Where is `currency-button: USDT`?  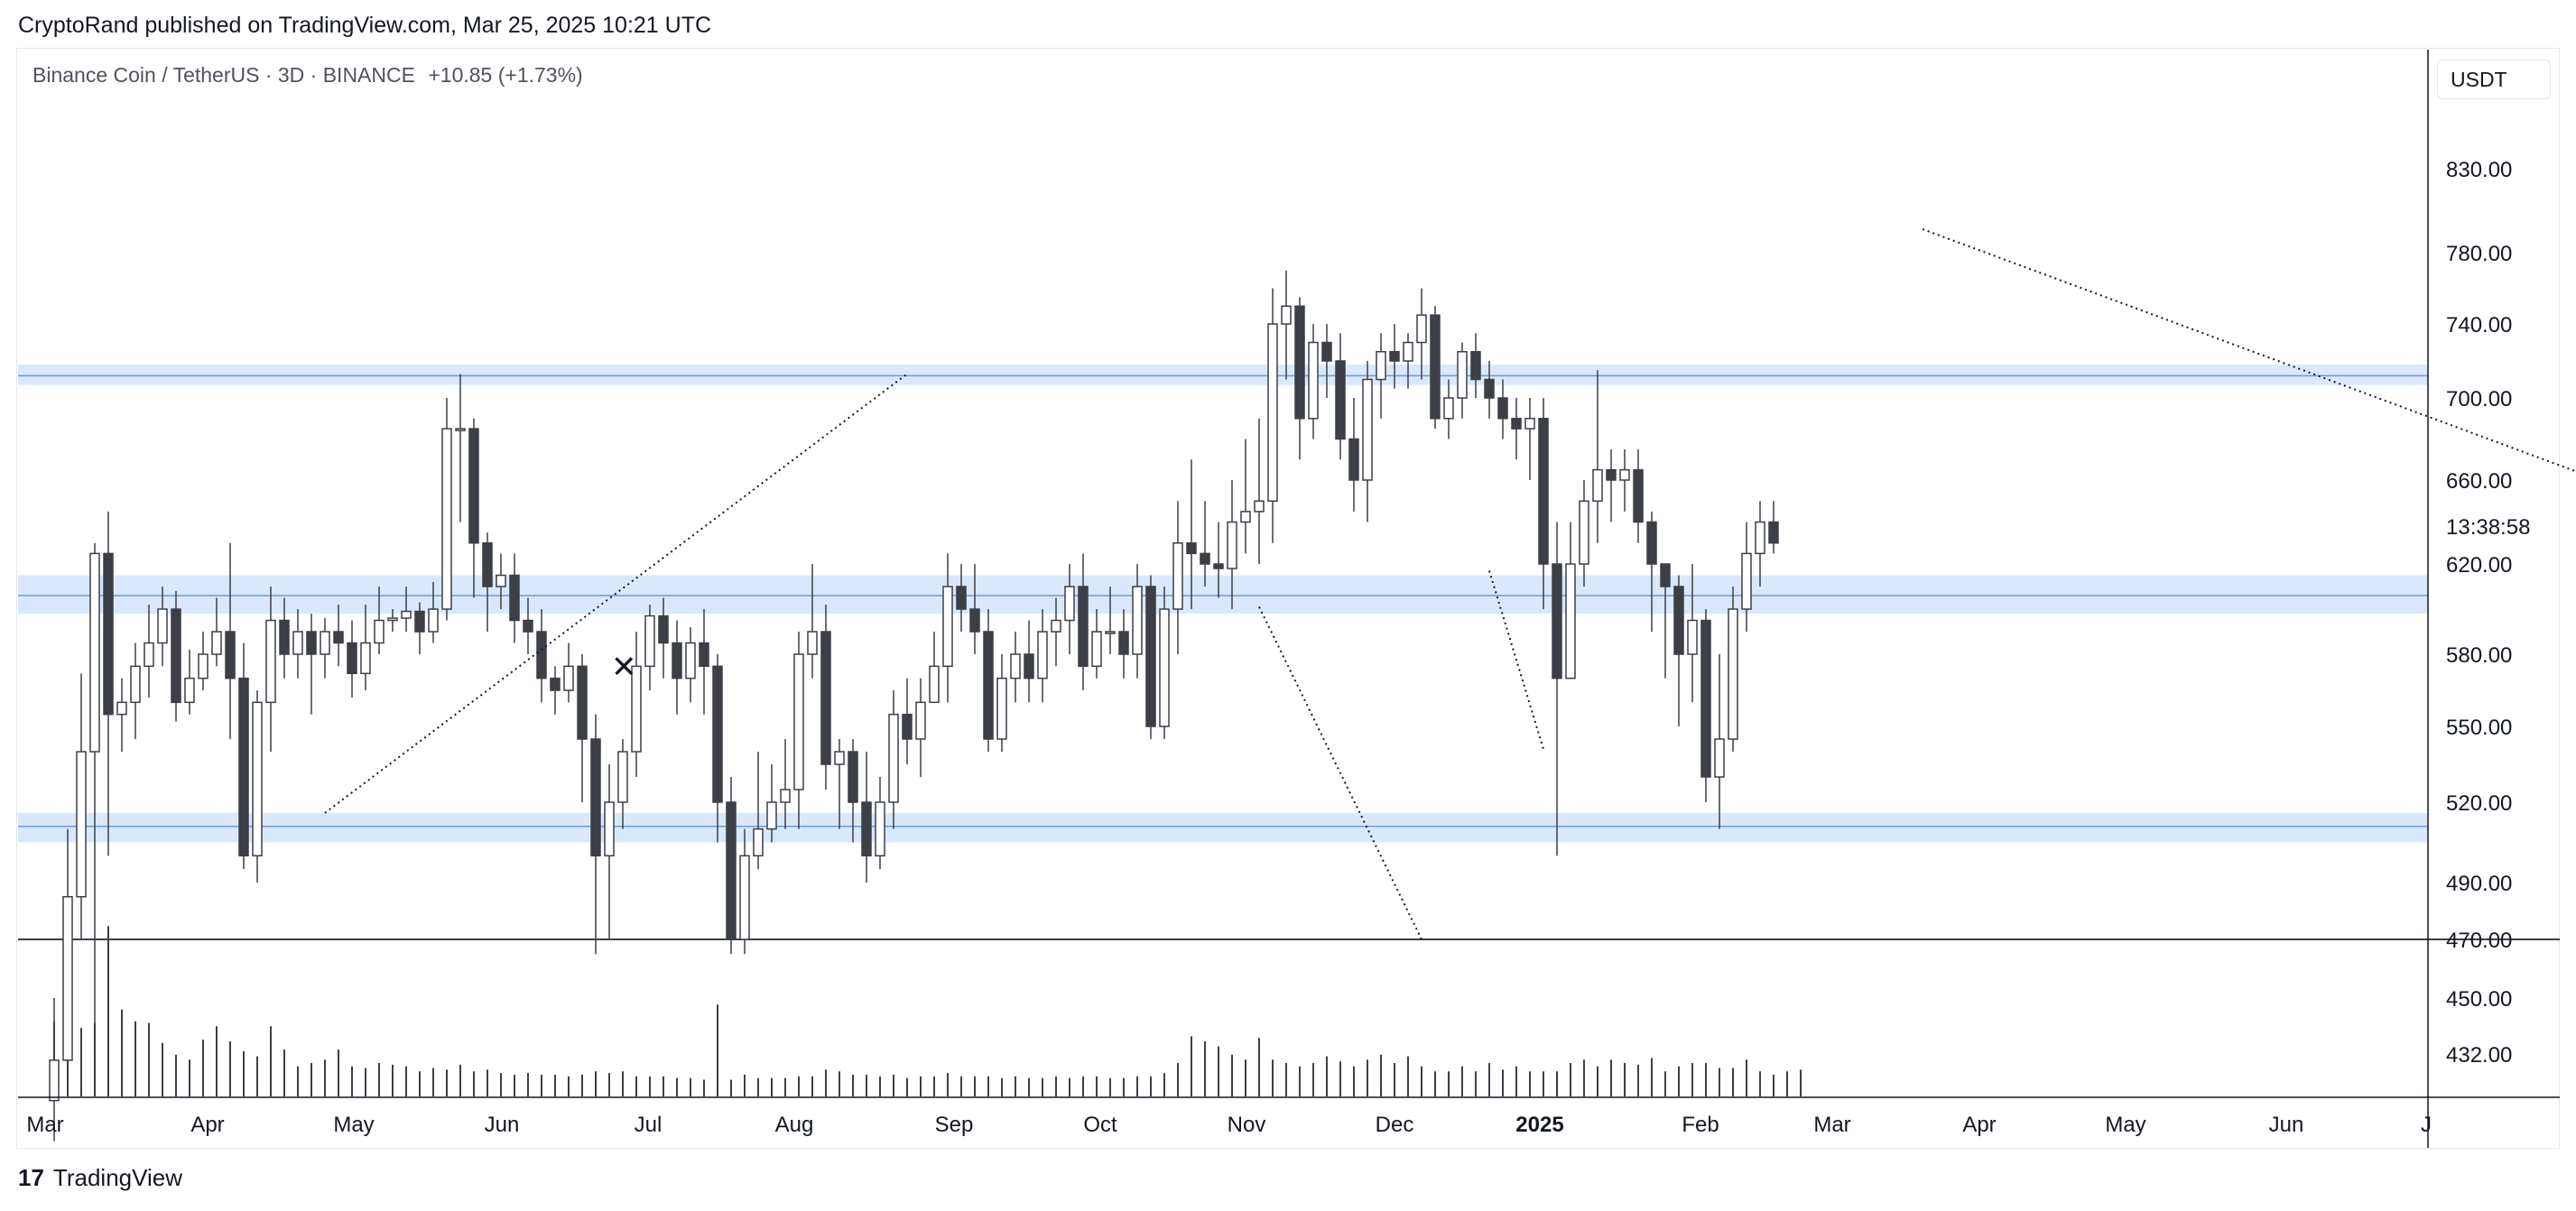
currency-button: USDT is located at coordinates (2494, 79).